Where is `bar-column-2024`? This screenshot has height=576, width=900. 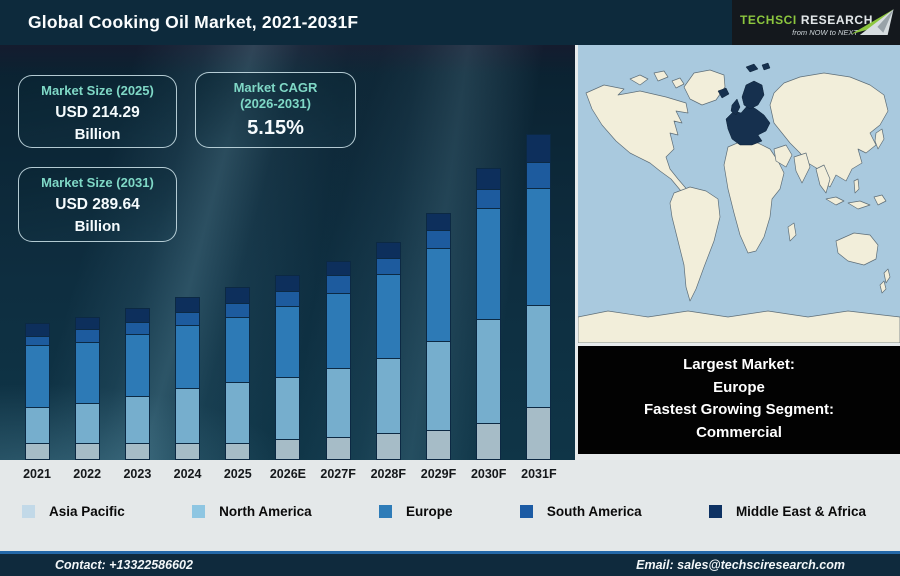 bar-column-2024 is located at coordinates (188, 378).